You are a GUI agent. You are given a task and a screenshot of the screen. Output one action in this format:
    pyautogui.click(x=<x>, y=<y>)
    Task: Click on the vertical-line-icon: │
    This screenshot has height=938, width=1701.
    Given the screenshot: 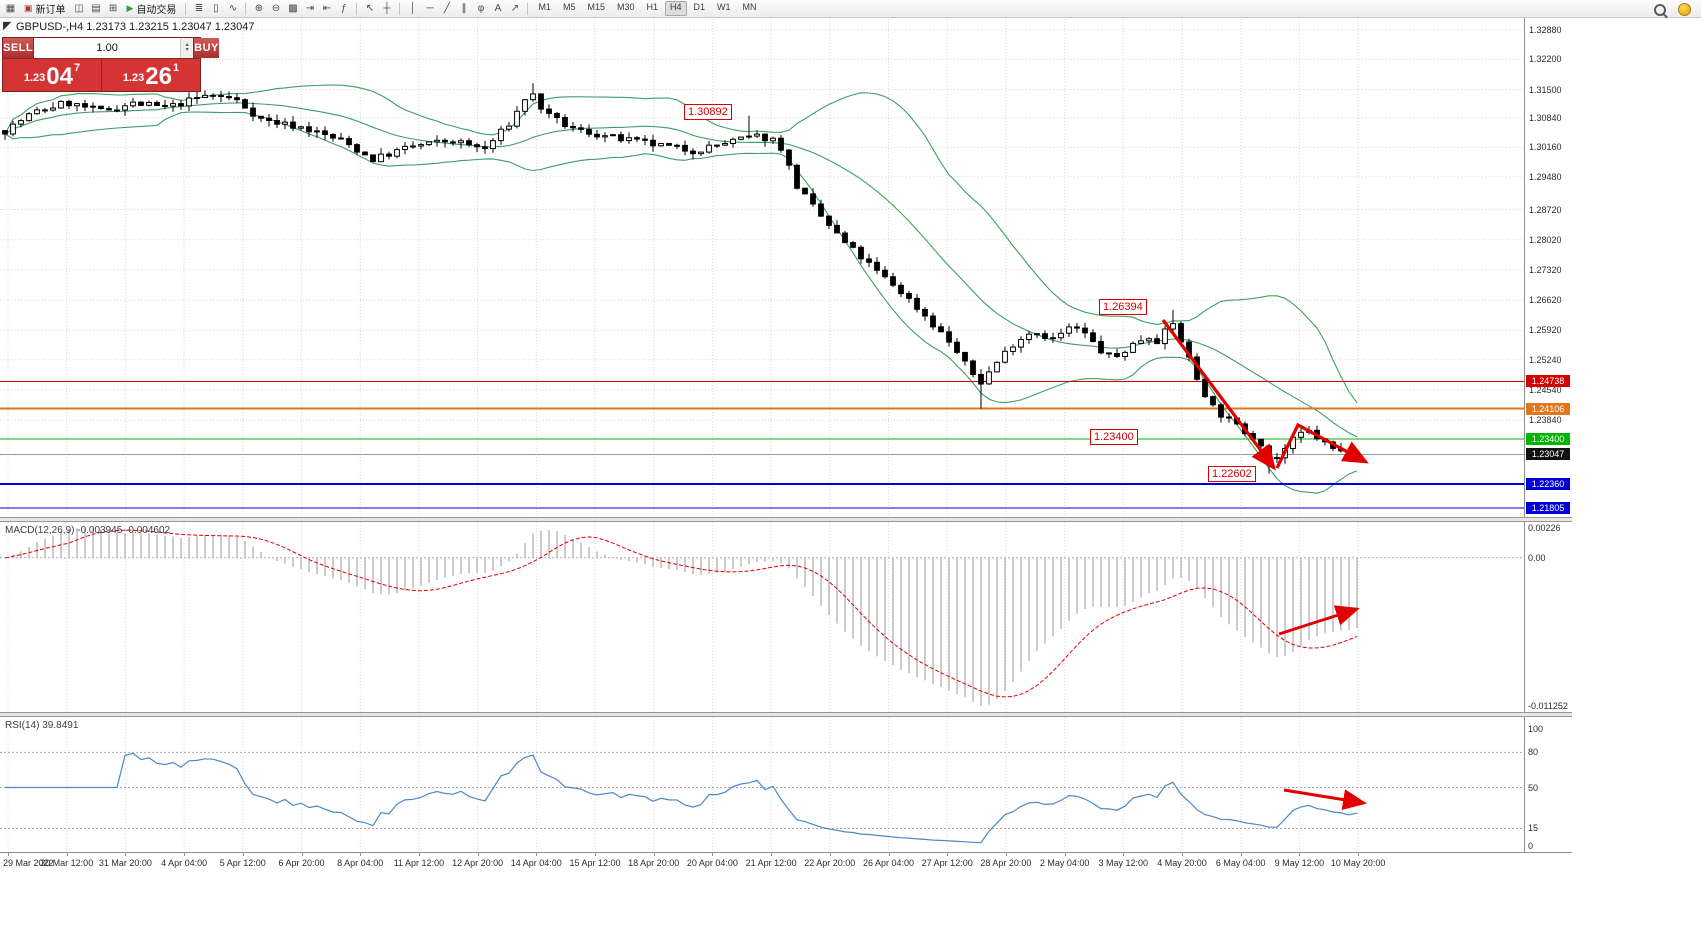 What is the action you would take?
    pyautogui.click(x=413, y=8)
    